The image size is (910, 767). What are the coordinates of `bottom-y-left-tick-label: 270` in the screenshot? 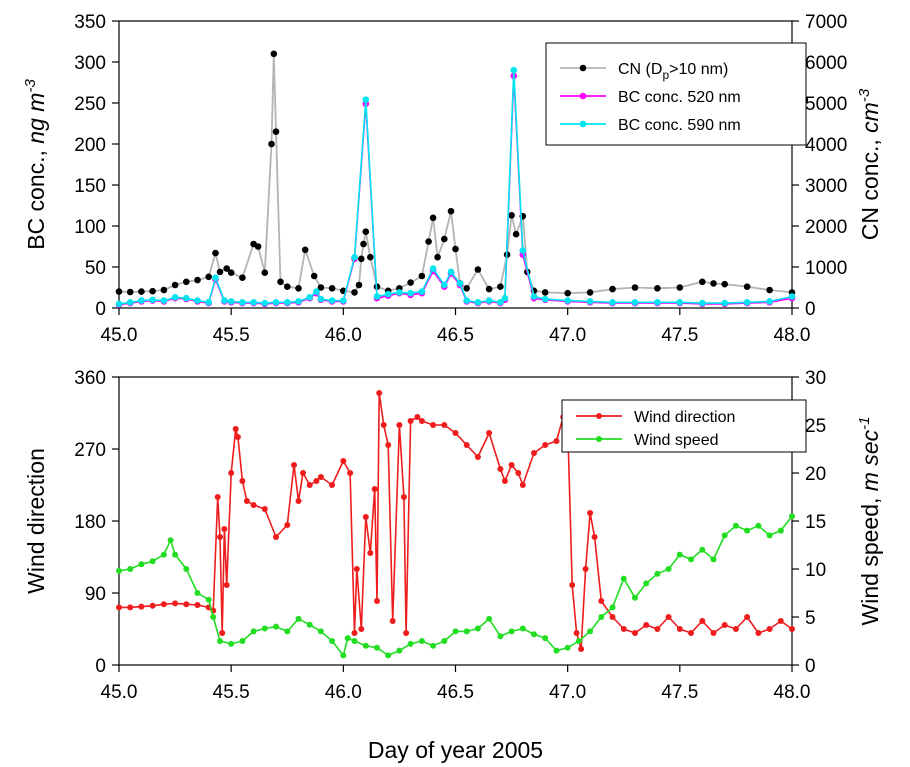 It's located at (90, 450).